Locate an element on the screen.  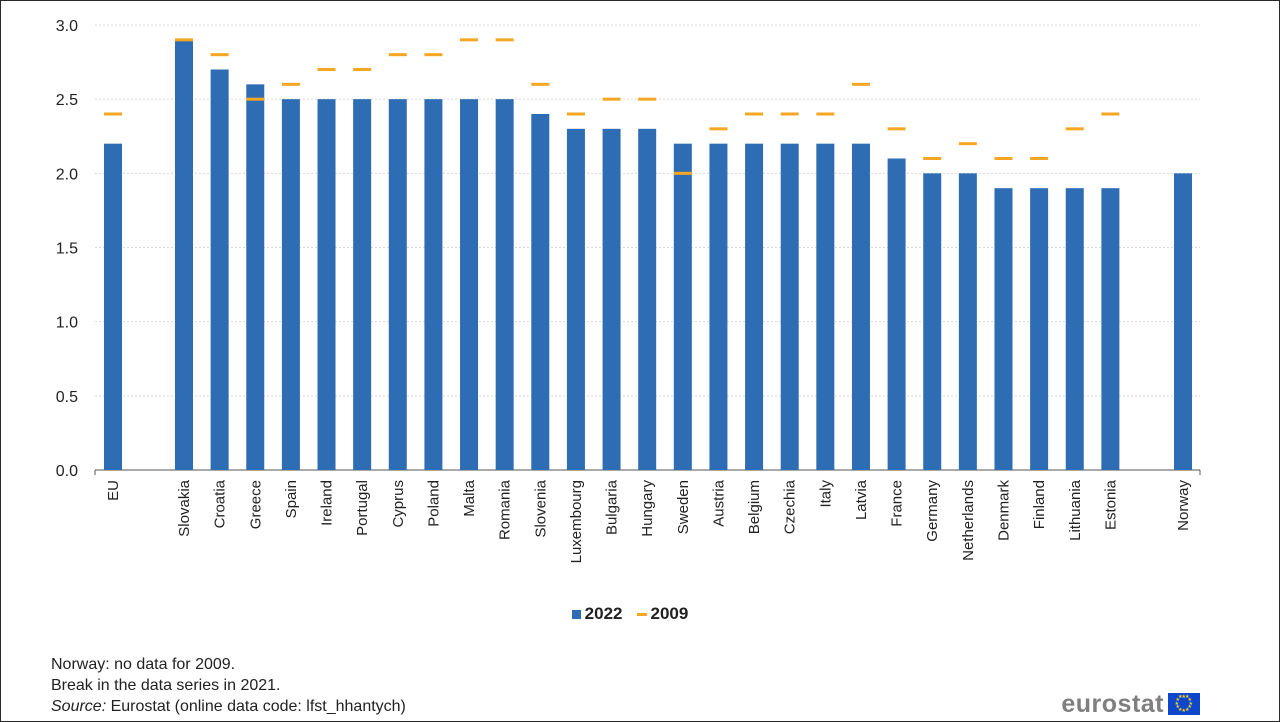
x-tick-label: Croatia is located at coordinates (220, 503).